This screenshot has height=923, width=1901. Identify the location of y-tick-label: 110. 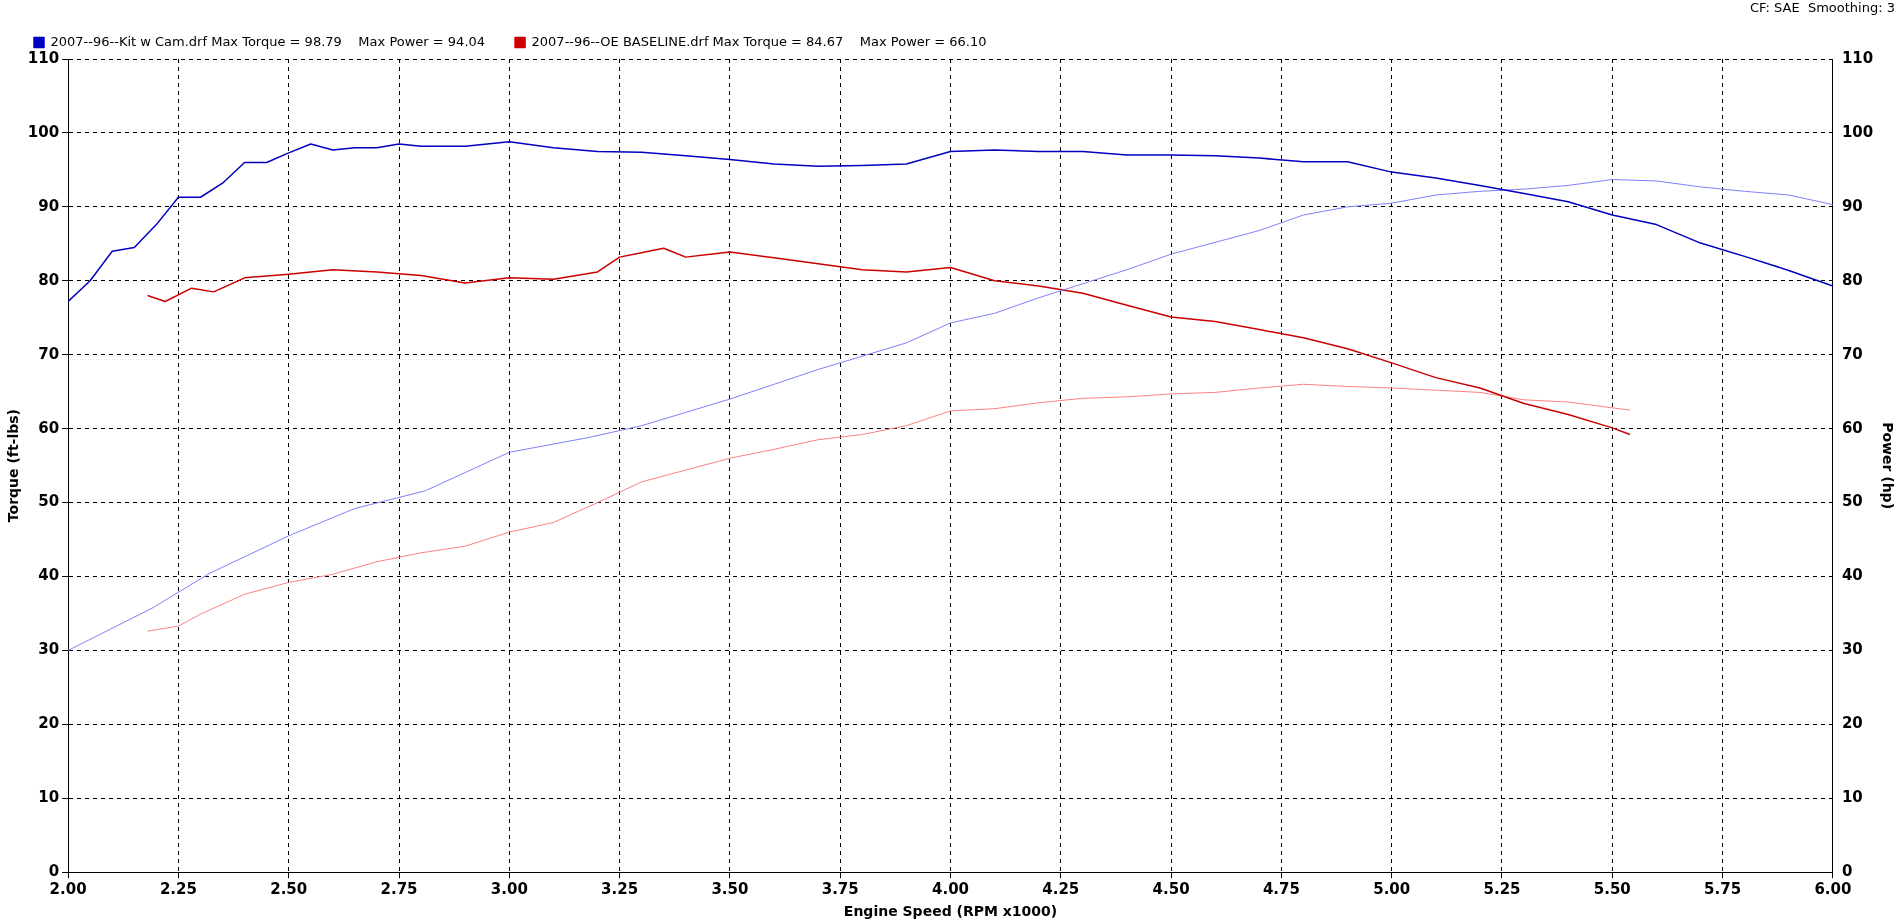
(43, 57).